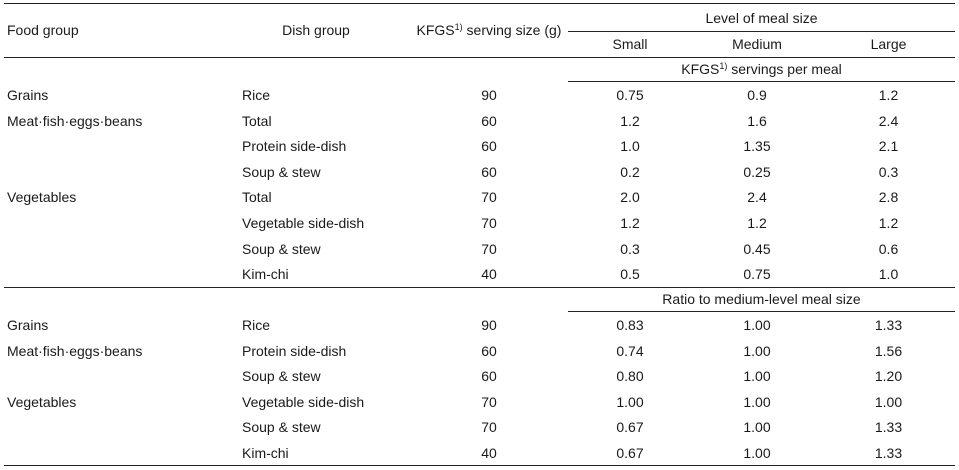 This screenshot has width=959, height=470. I want to click on large-value-cell: 1.20, so click(888, 376).